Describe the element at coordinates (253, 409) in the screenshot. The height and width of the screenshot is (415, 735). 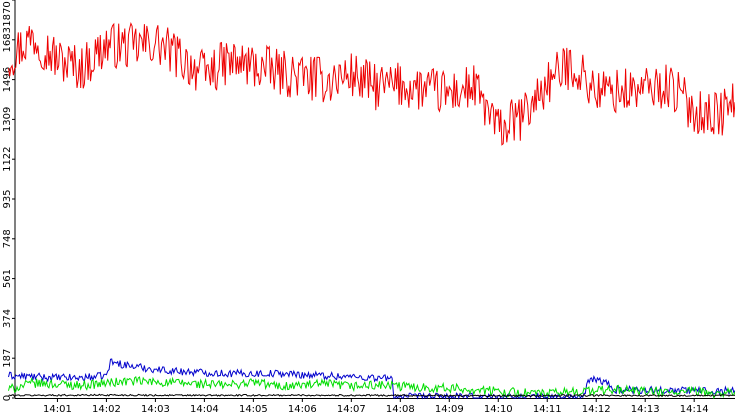
I see `x-tick-label: 14:05` at that location.